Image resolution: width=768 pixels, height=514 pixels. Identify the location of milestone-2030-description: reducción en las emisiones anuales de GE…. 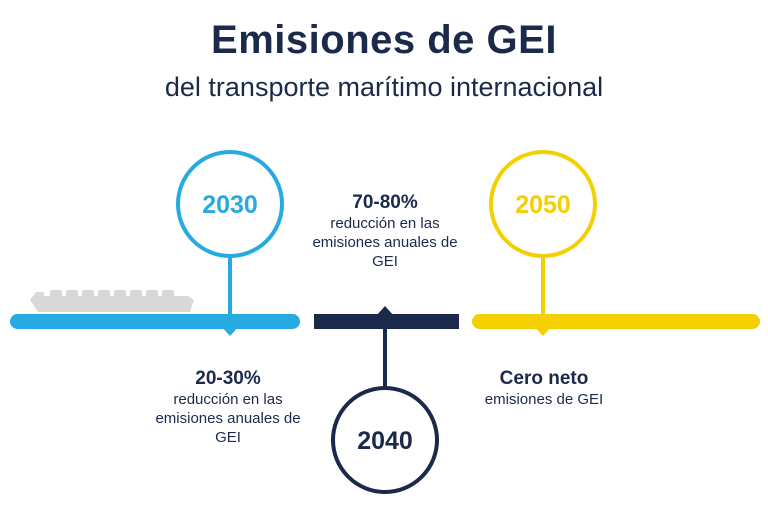
(228, 418).